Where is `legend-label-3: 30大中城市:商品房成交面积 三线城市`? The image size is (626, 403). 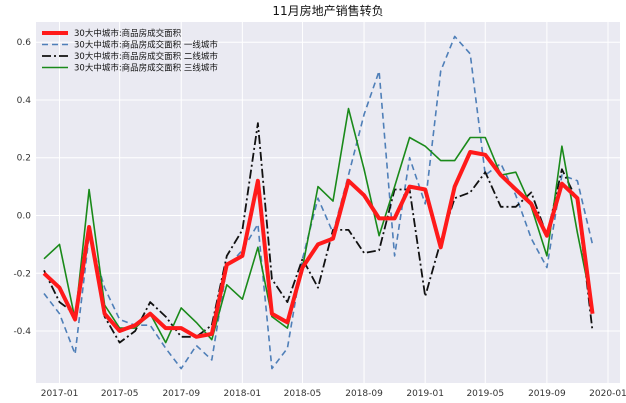 legend-label-3: 30大中城市:商品房成交面积 三线城市 is located at coordinates (146, 68).